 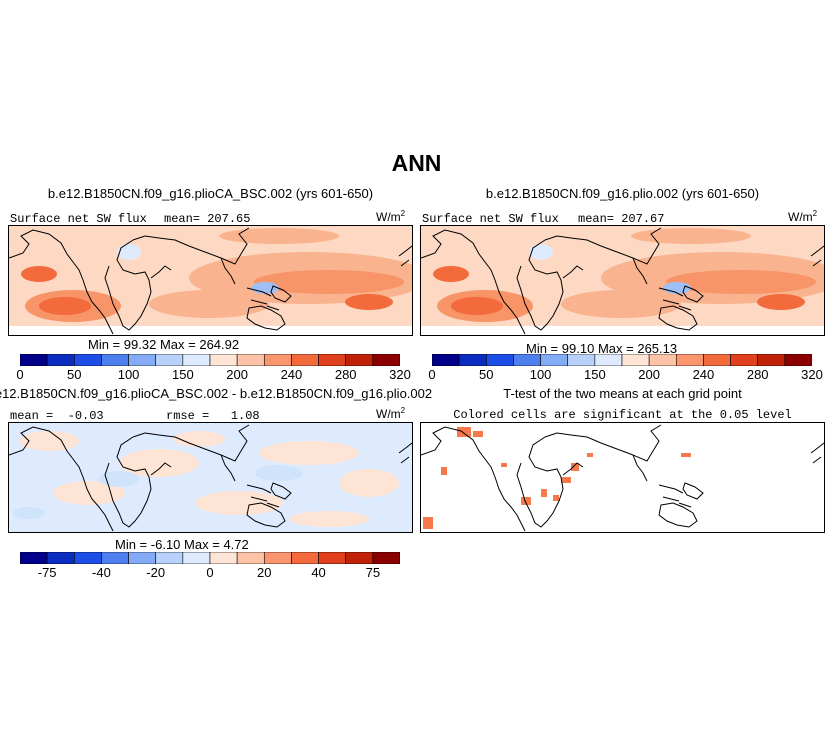 I want to click on ttest-map-panel, so click(x=622, y=477).